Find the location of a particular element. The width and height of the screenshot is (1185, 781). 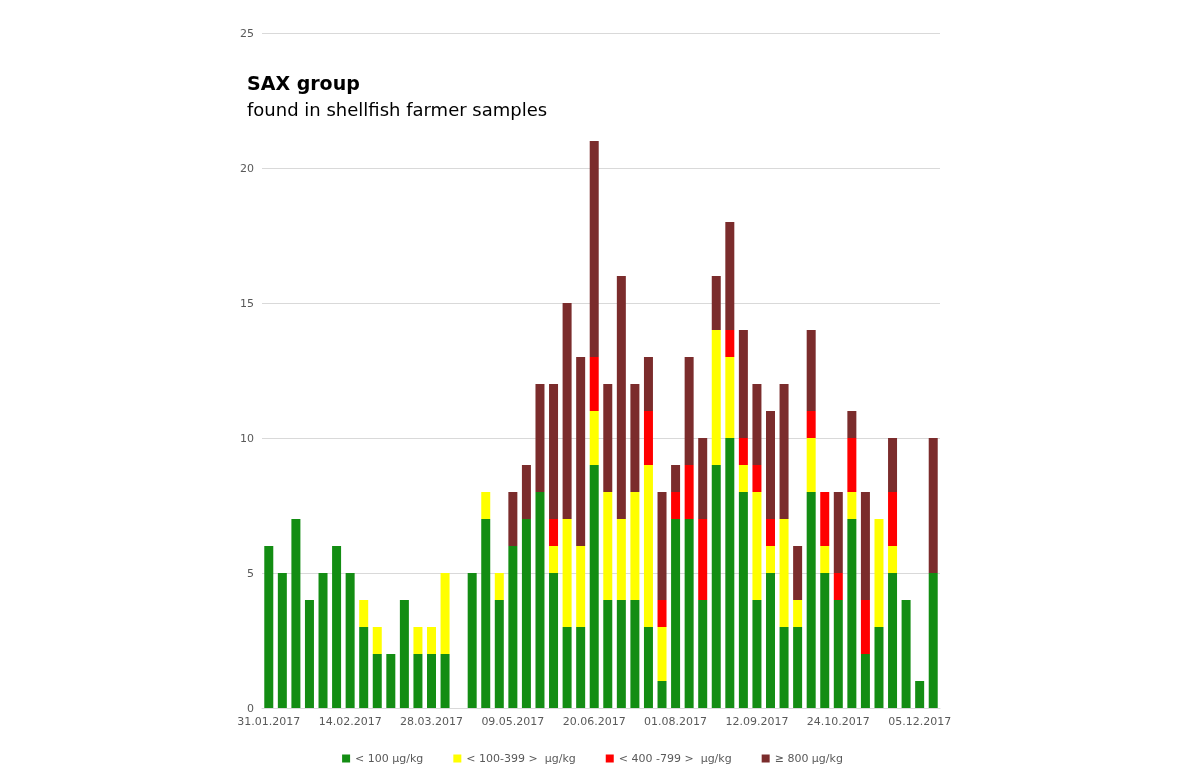

y-tick-label: 10 is located at coordinates (247, 438).